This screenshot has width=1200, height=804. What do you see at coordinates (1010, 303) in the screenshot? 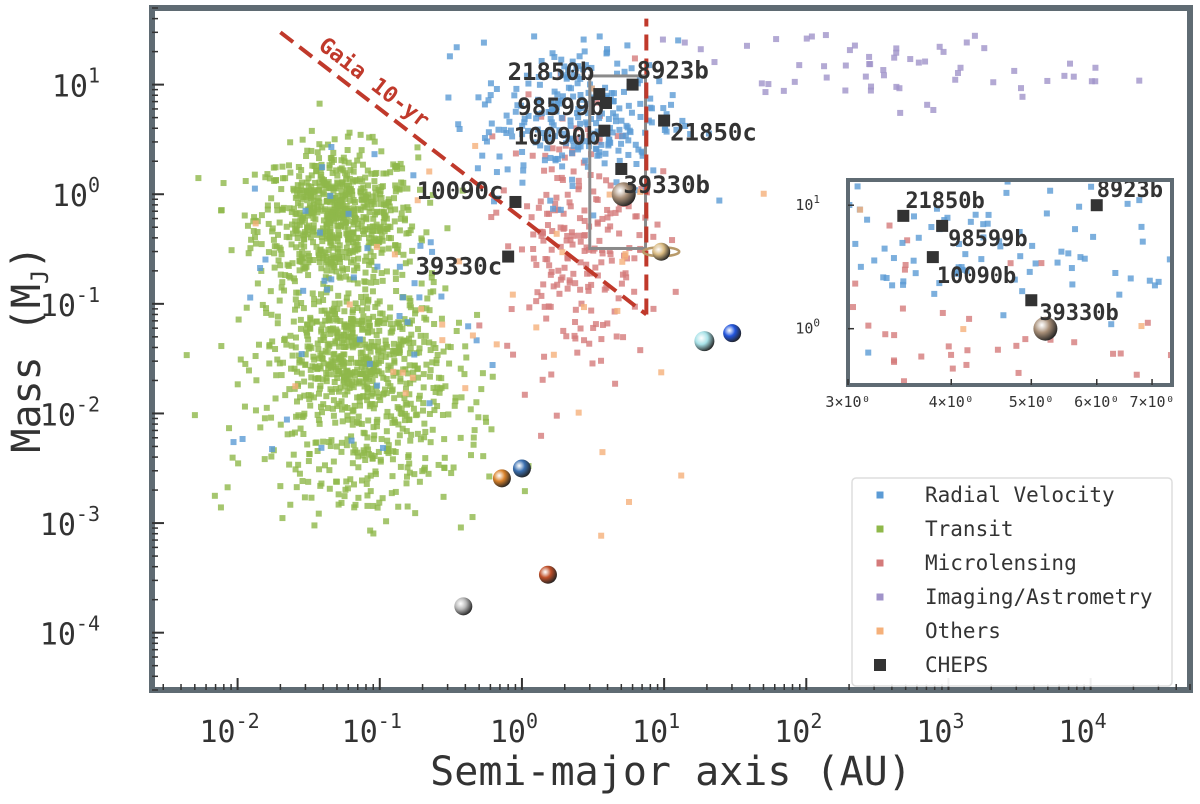
I see `inset-series-microlensing` at bounding box center [1010, 303].